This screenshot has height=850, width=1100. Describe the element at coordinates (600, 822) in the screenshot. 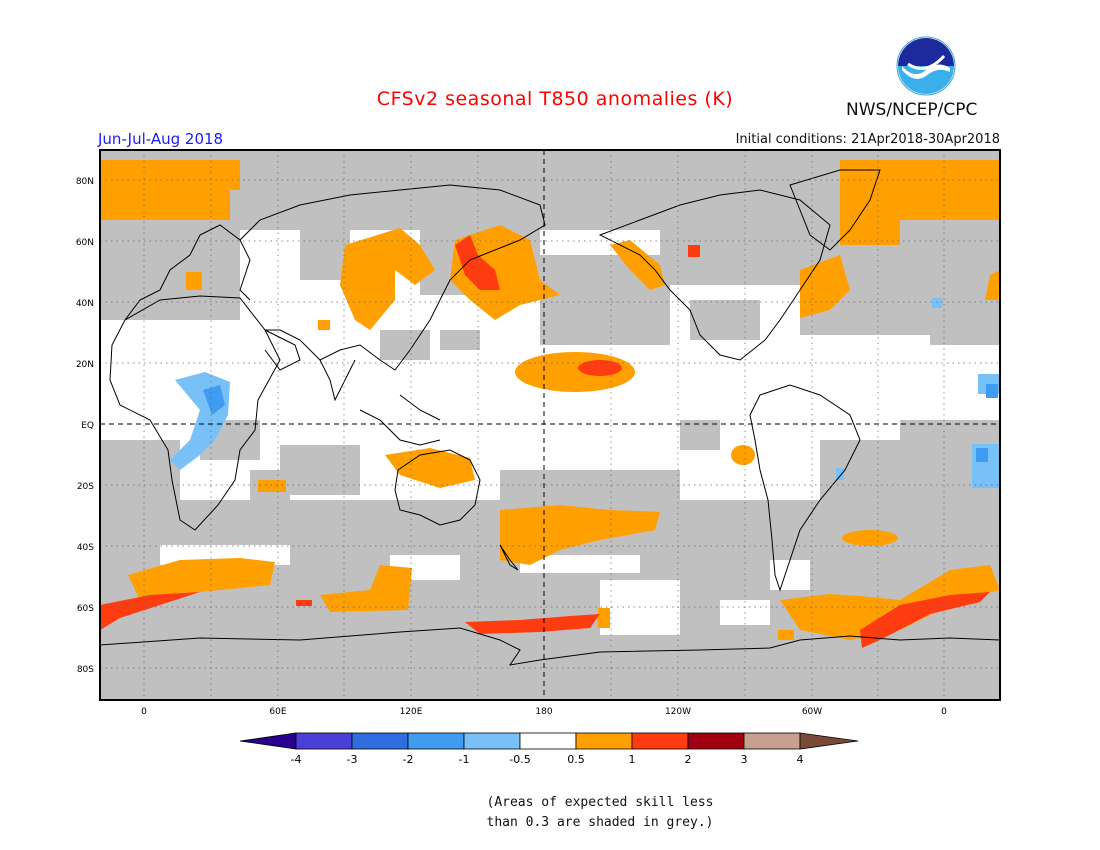

I see `skill-note-line: than 0.3 are shaded in grey.)` at that location.